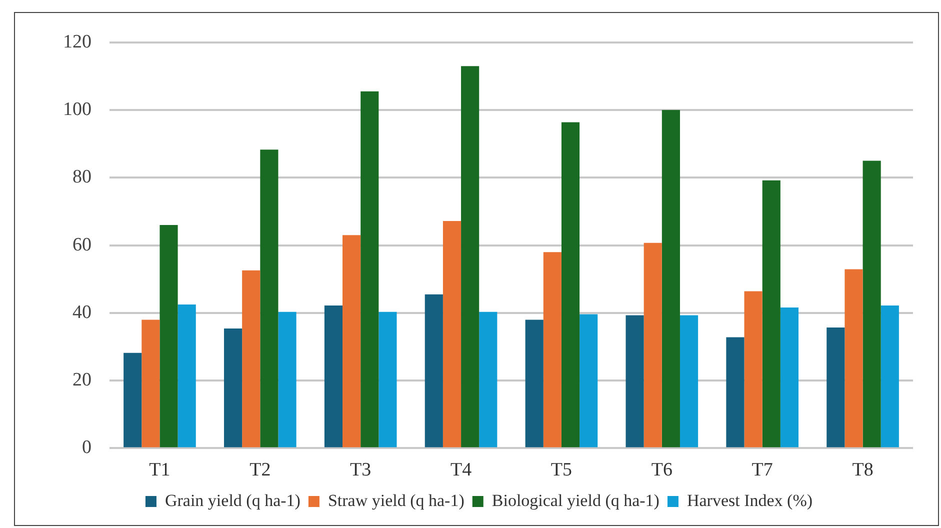  Describe the element at coordinates (159, 470) in the screenshot. I see `x-tick-label: T1` at that location.